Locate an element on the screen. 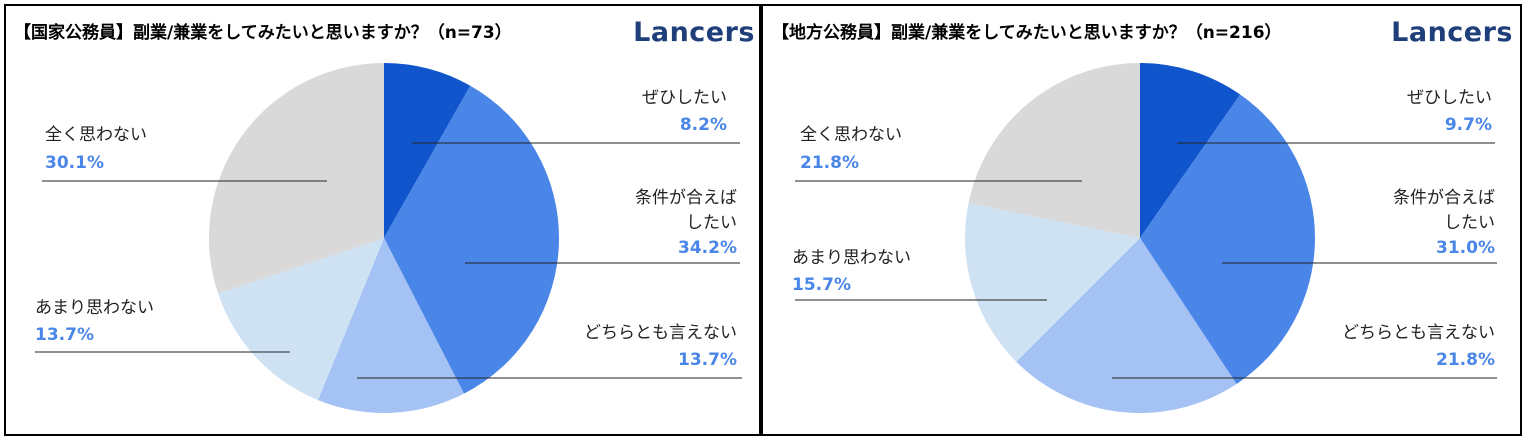 This screenshot has height=441, width=1526. label-cat0-right: ぜひしたい is located at coordinates (1449, 98).